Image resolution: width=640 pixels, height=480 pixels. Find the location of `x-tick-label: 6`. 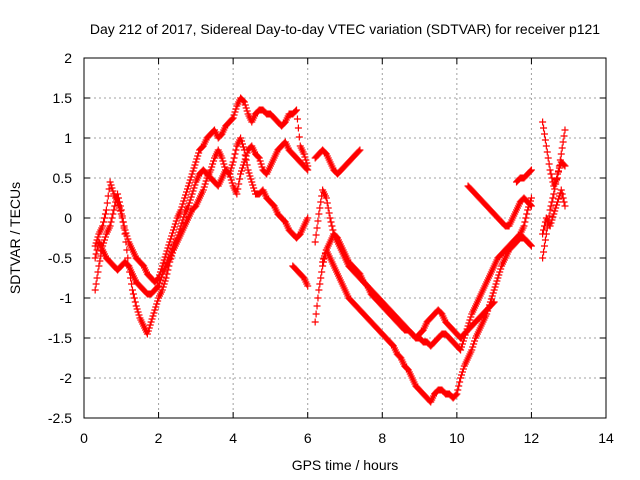

x-tick-label: 6 is located at coordinates (308, 438).